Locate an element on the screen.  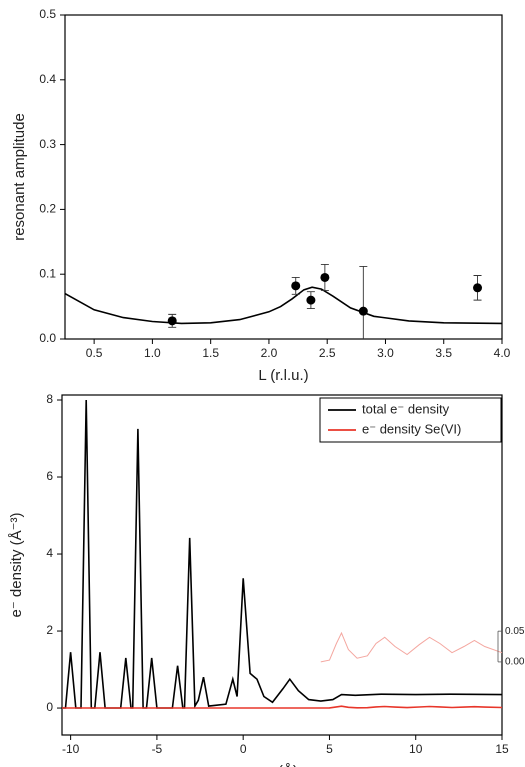
series-line is located at coordinates (282, 707).